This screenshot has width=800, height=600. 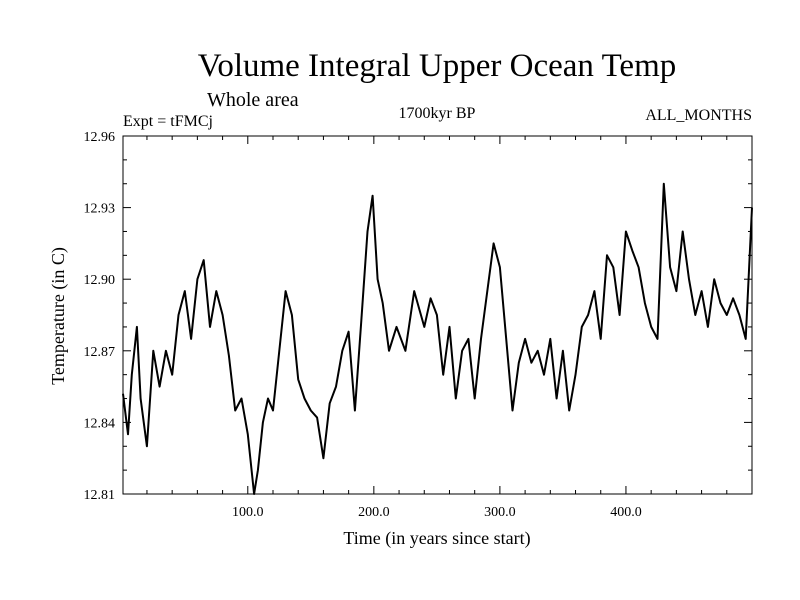 I want to click on y-tick-label: 12.96, so click(x=100, y=137).